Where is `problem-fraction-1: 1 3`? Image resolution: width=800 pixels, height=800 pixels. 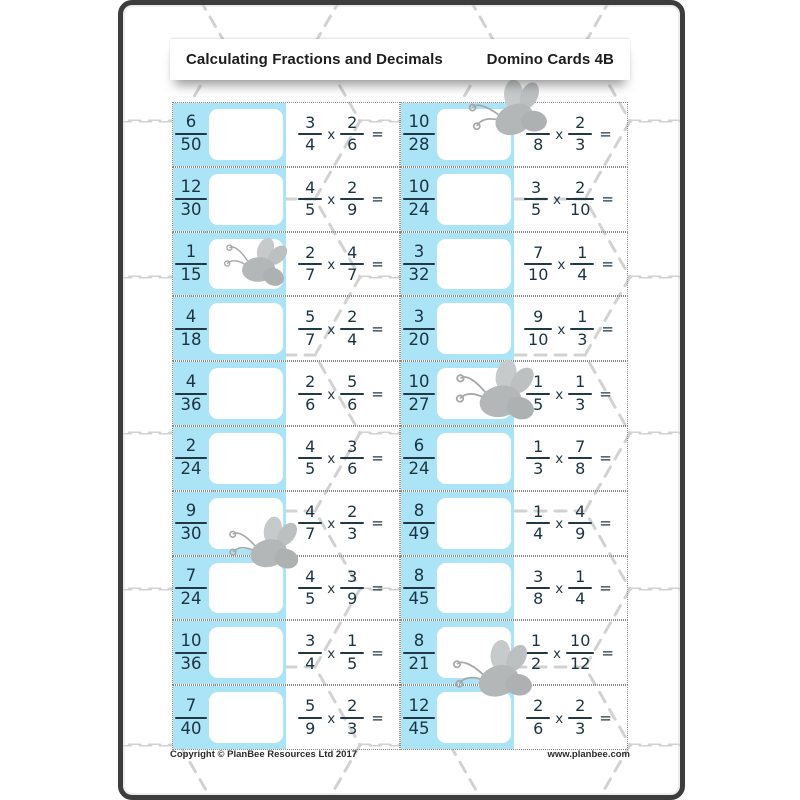
problem-fraction-1: 1 3 is located at coordinates (538, 458).